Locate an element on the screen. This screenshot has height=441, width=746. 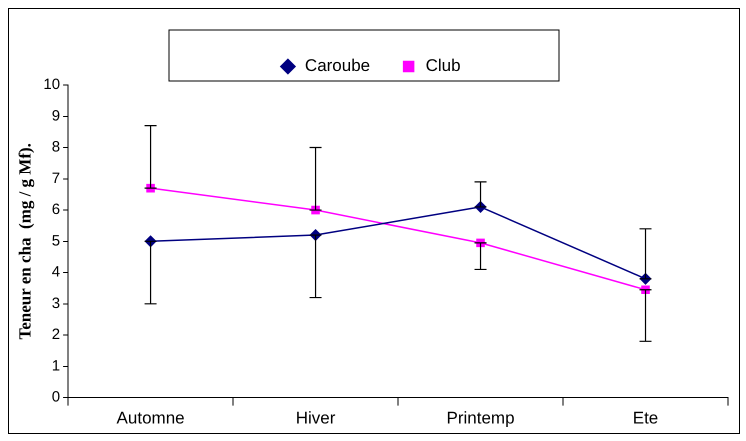
y-tick-label: 7 is located at coordinates (56, 178).